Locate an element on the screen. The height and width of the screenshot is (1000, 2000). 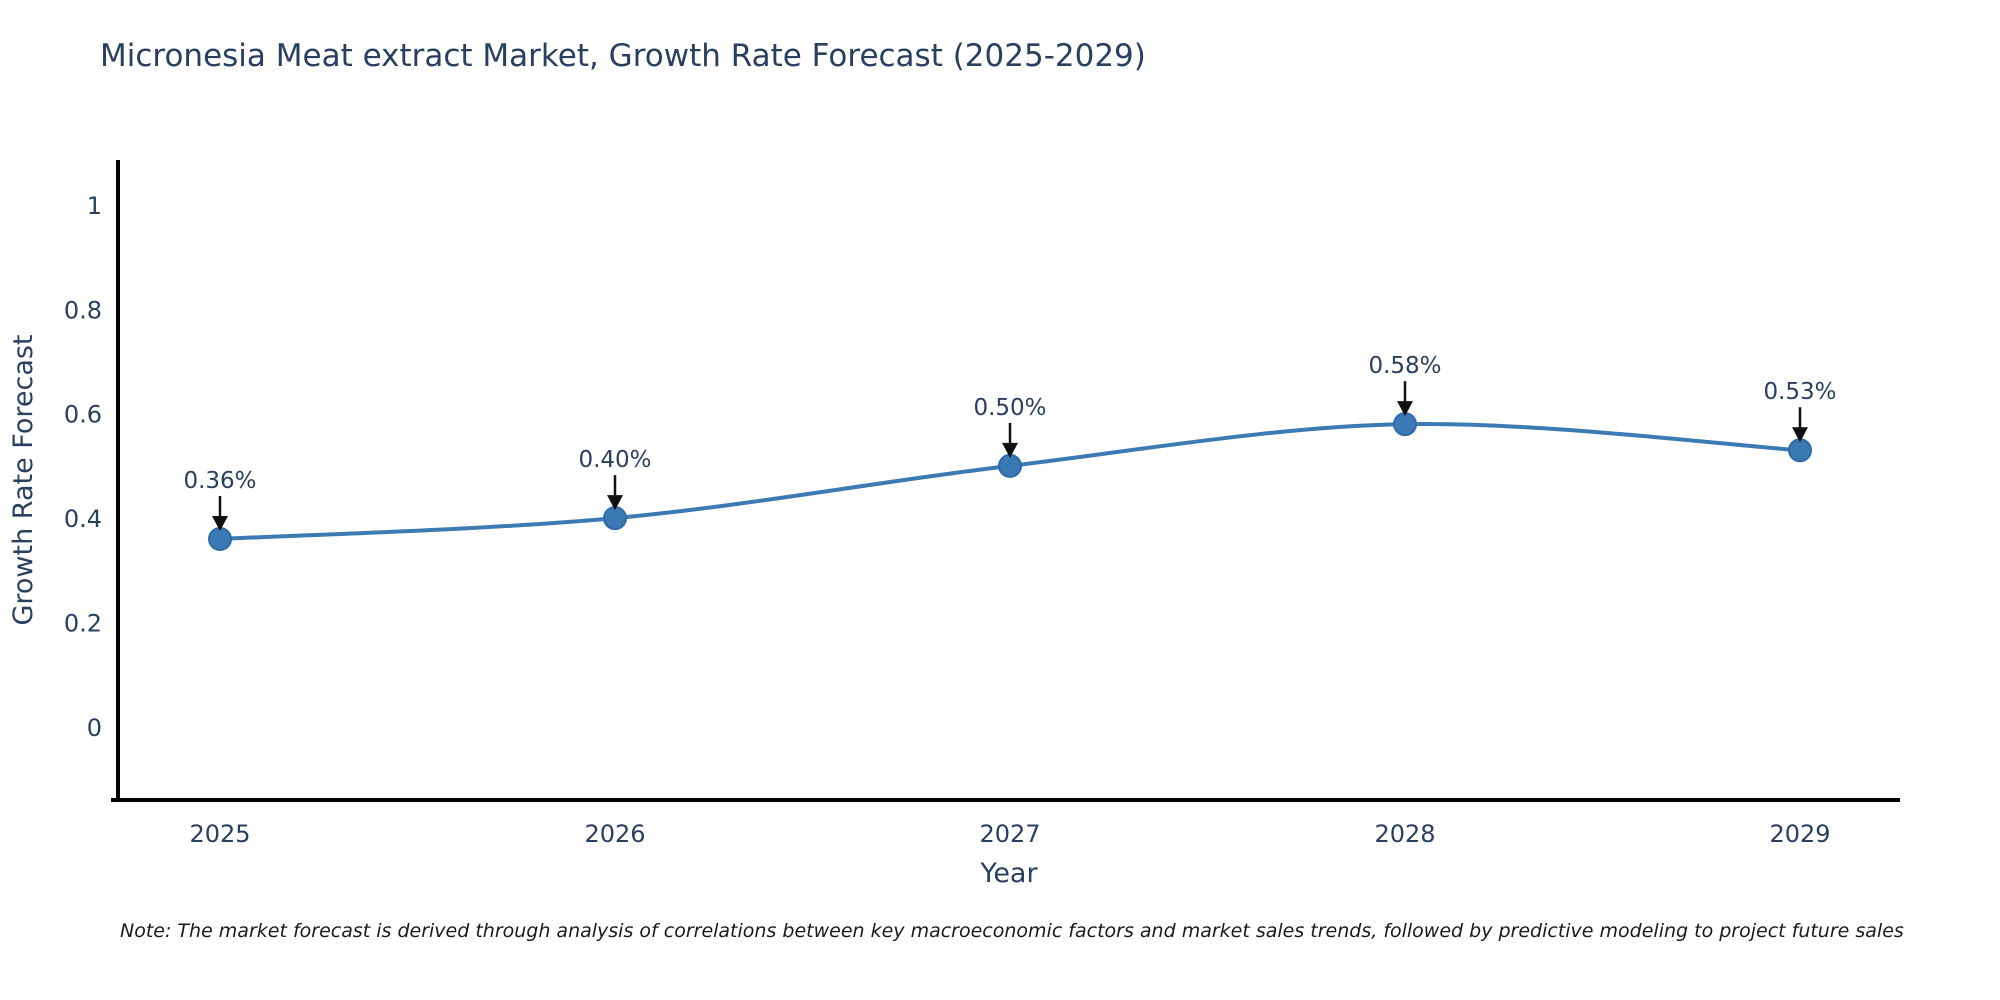
x-axis-title: Year is located at coordinates (1008, 873).